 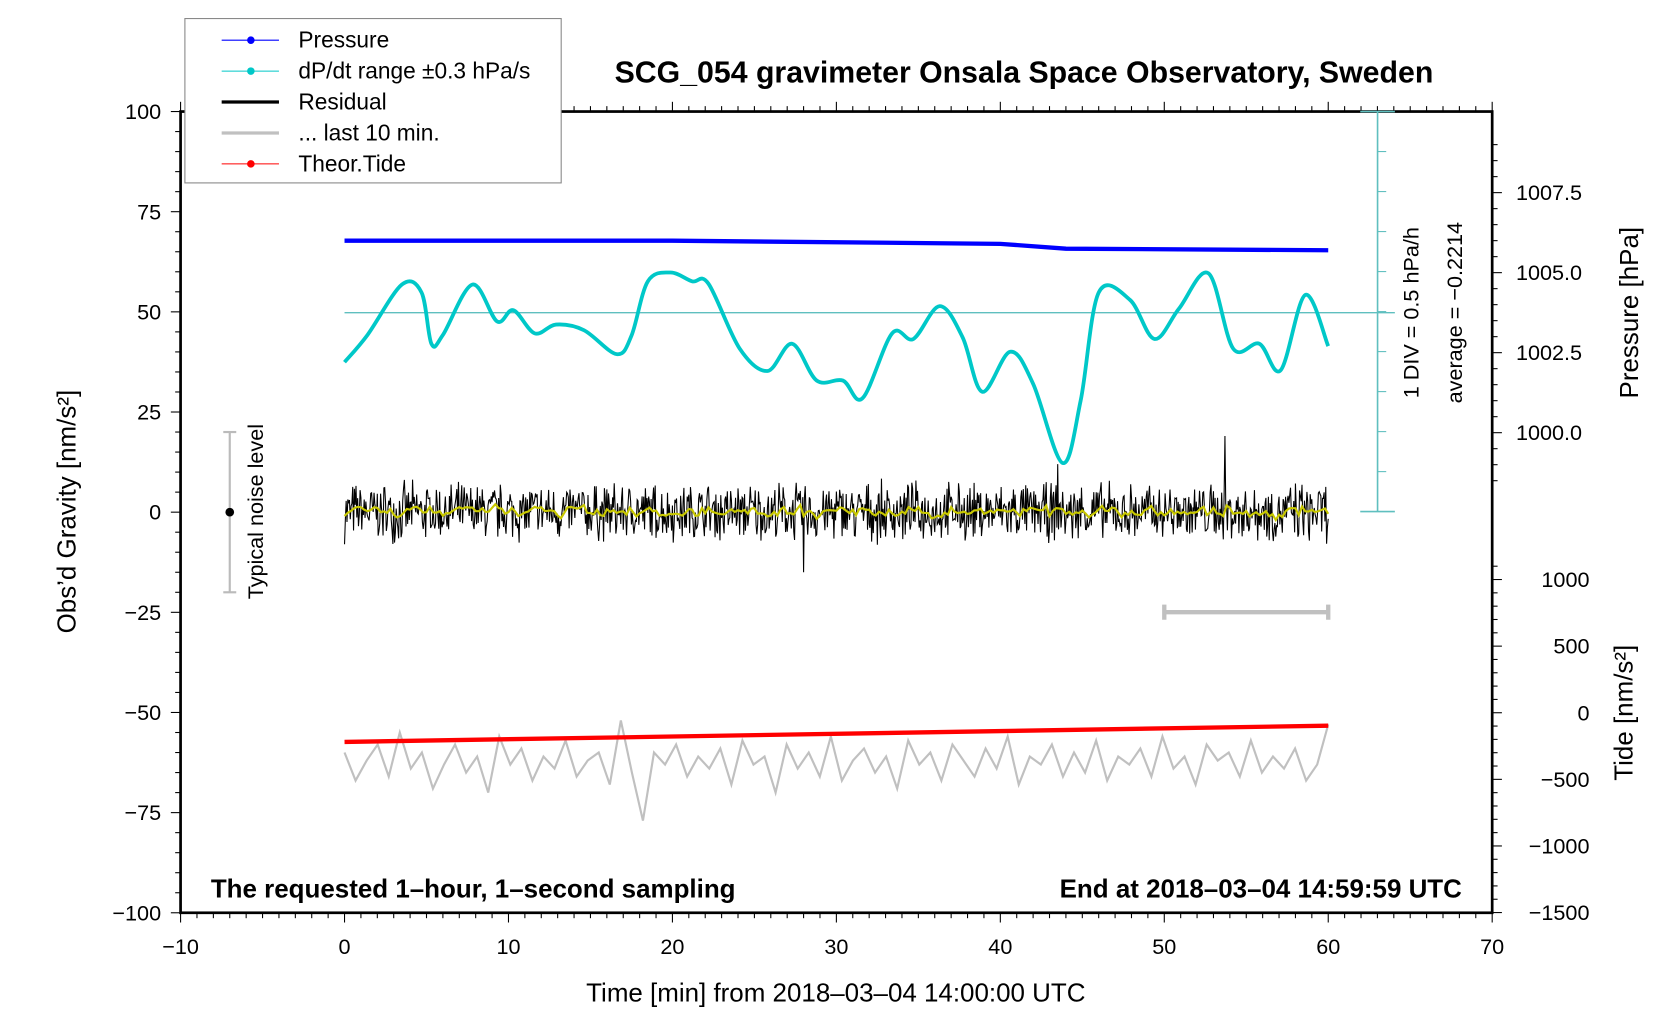 What do you see at coordinates (149, 211) in the screenshot?
I see `y-left-tick-label: 75` at bounding box center [149, 211].